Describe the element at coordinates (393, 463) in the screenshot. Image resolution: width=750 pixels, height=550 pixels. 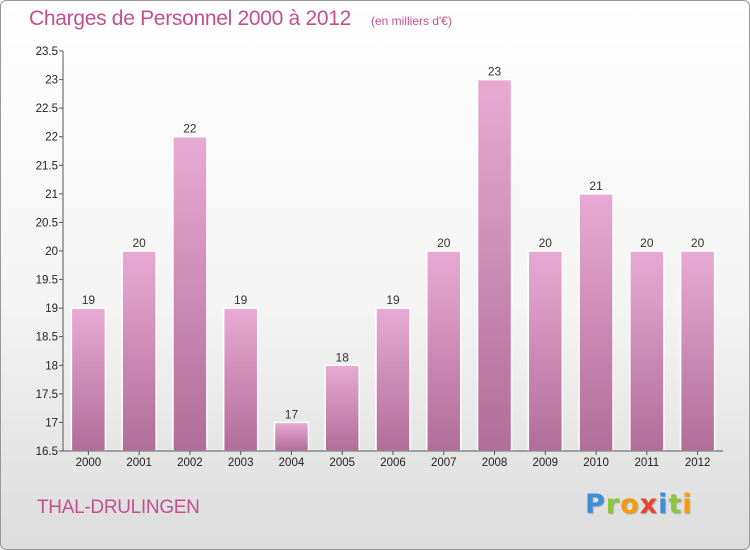
I see `x-tick-label-2006: 2006` at that location.